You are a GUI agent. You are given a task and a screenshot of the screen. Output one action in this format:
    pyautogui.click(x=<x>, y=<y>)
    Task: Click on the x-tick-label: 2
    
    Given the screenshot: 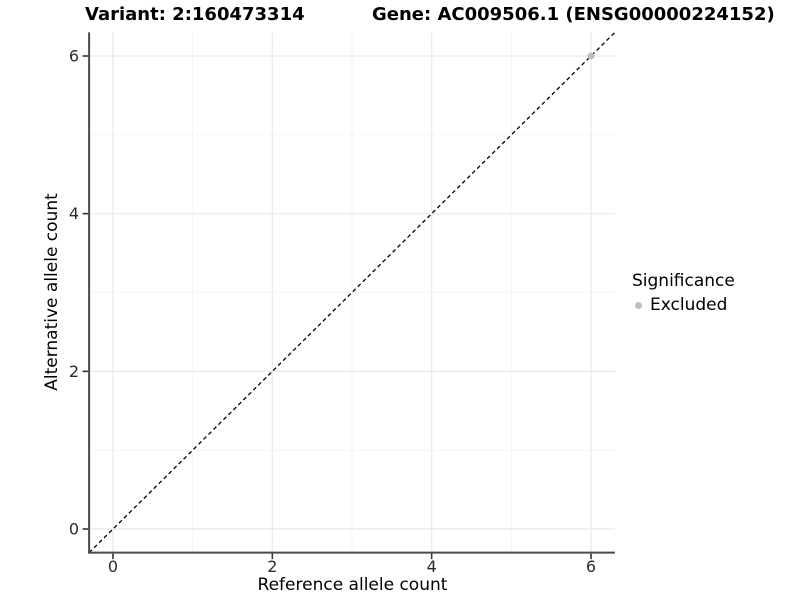 What is the action you would take?
    pyautogui.click(x=272, y=566)
    